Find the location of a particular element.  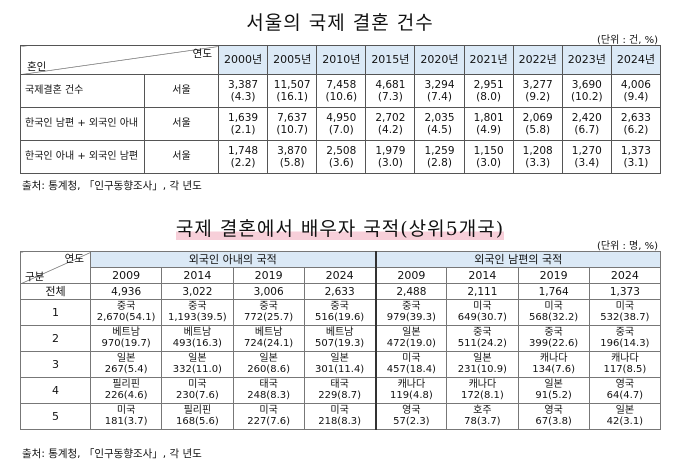

nationality-cell: 중국 1,193(39.5) is located at coordinates (197, 312).